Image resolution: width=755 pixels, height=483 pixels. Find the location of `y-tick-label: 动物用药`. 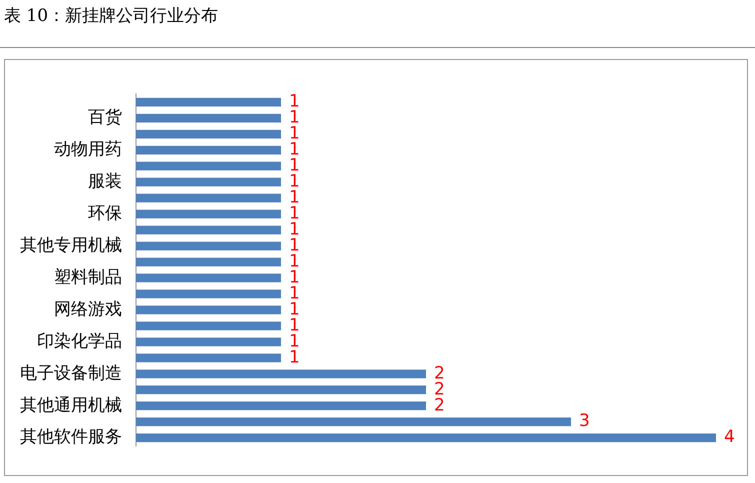

y-tick-label: 动物用药 is located at coordinates (88, 150).